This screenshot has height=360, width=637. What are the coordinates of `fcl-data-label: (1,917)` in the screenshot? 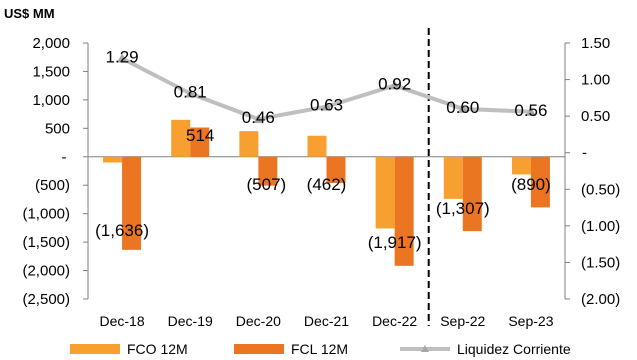 It's located at (395, 242).